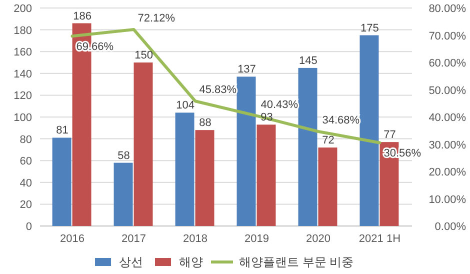  I want to click on y-tick-label: 100, so click(23, 118).